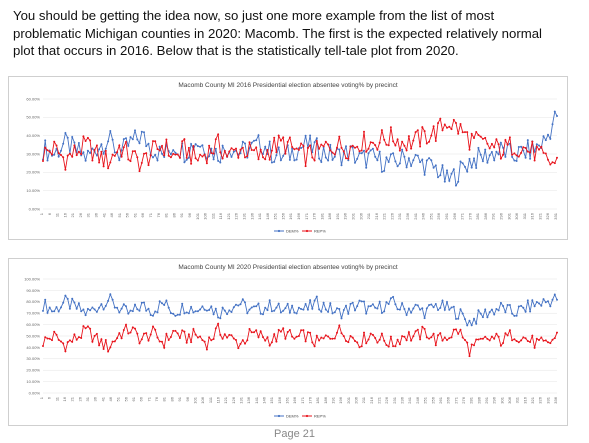 This screenshot has height=443, width=589. Describe the element at coordinates (33, 347) in the screenshot. I see `y-tick-label: 40.00%` at that location.